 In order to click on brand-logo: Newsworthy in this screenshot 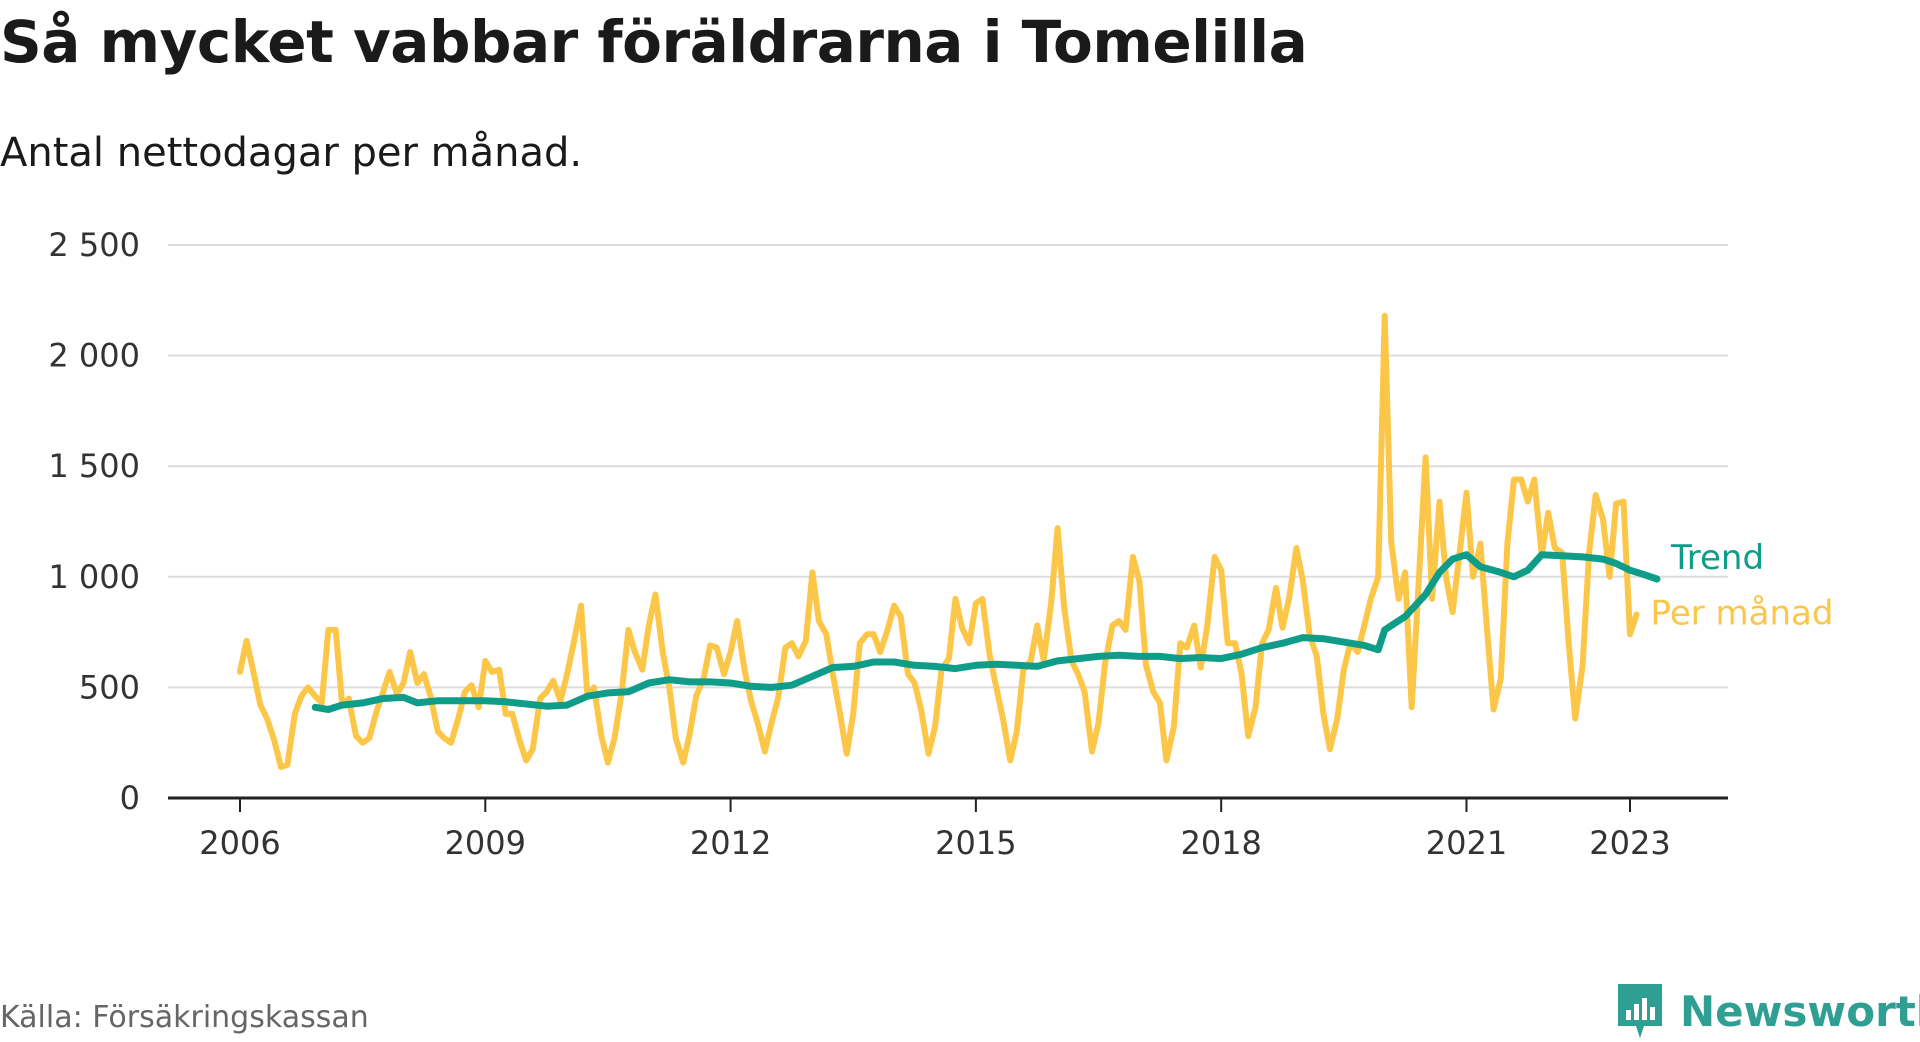, I will do `click(1767, 1011)`.